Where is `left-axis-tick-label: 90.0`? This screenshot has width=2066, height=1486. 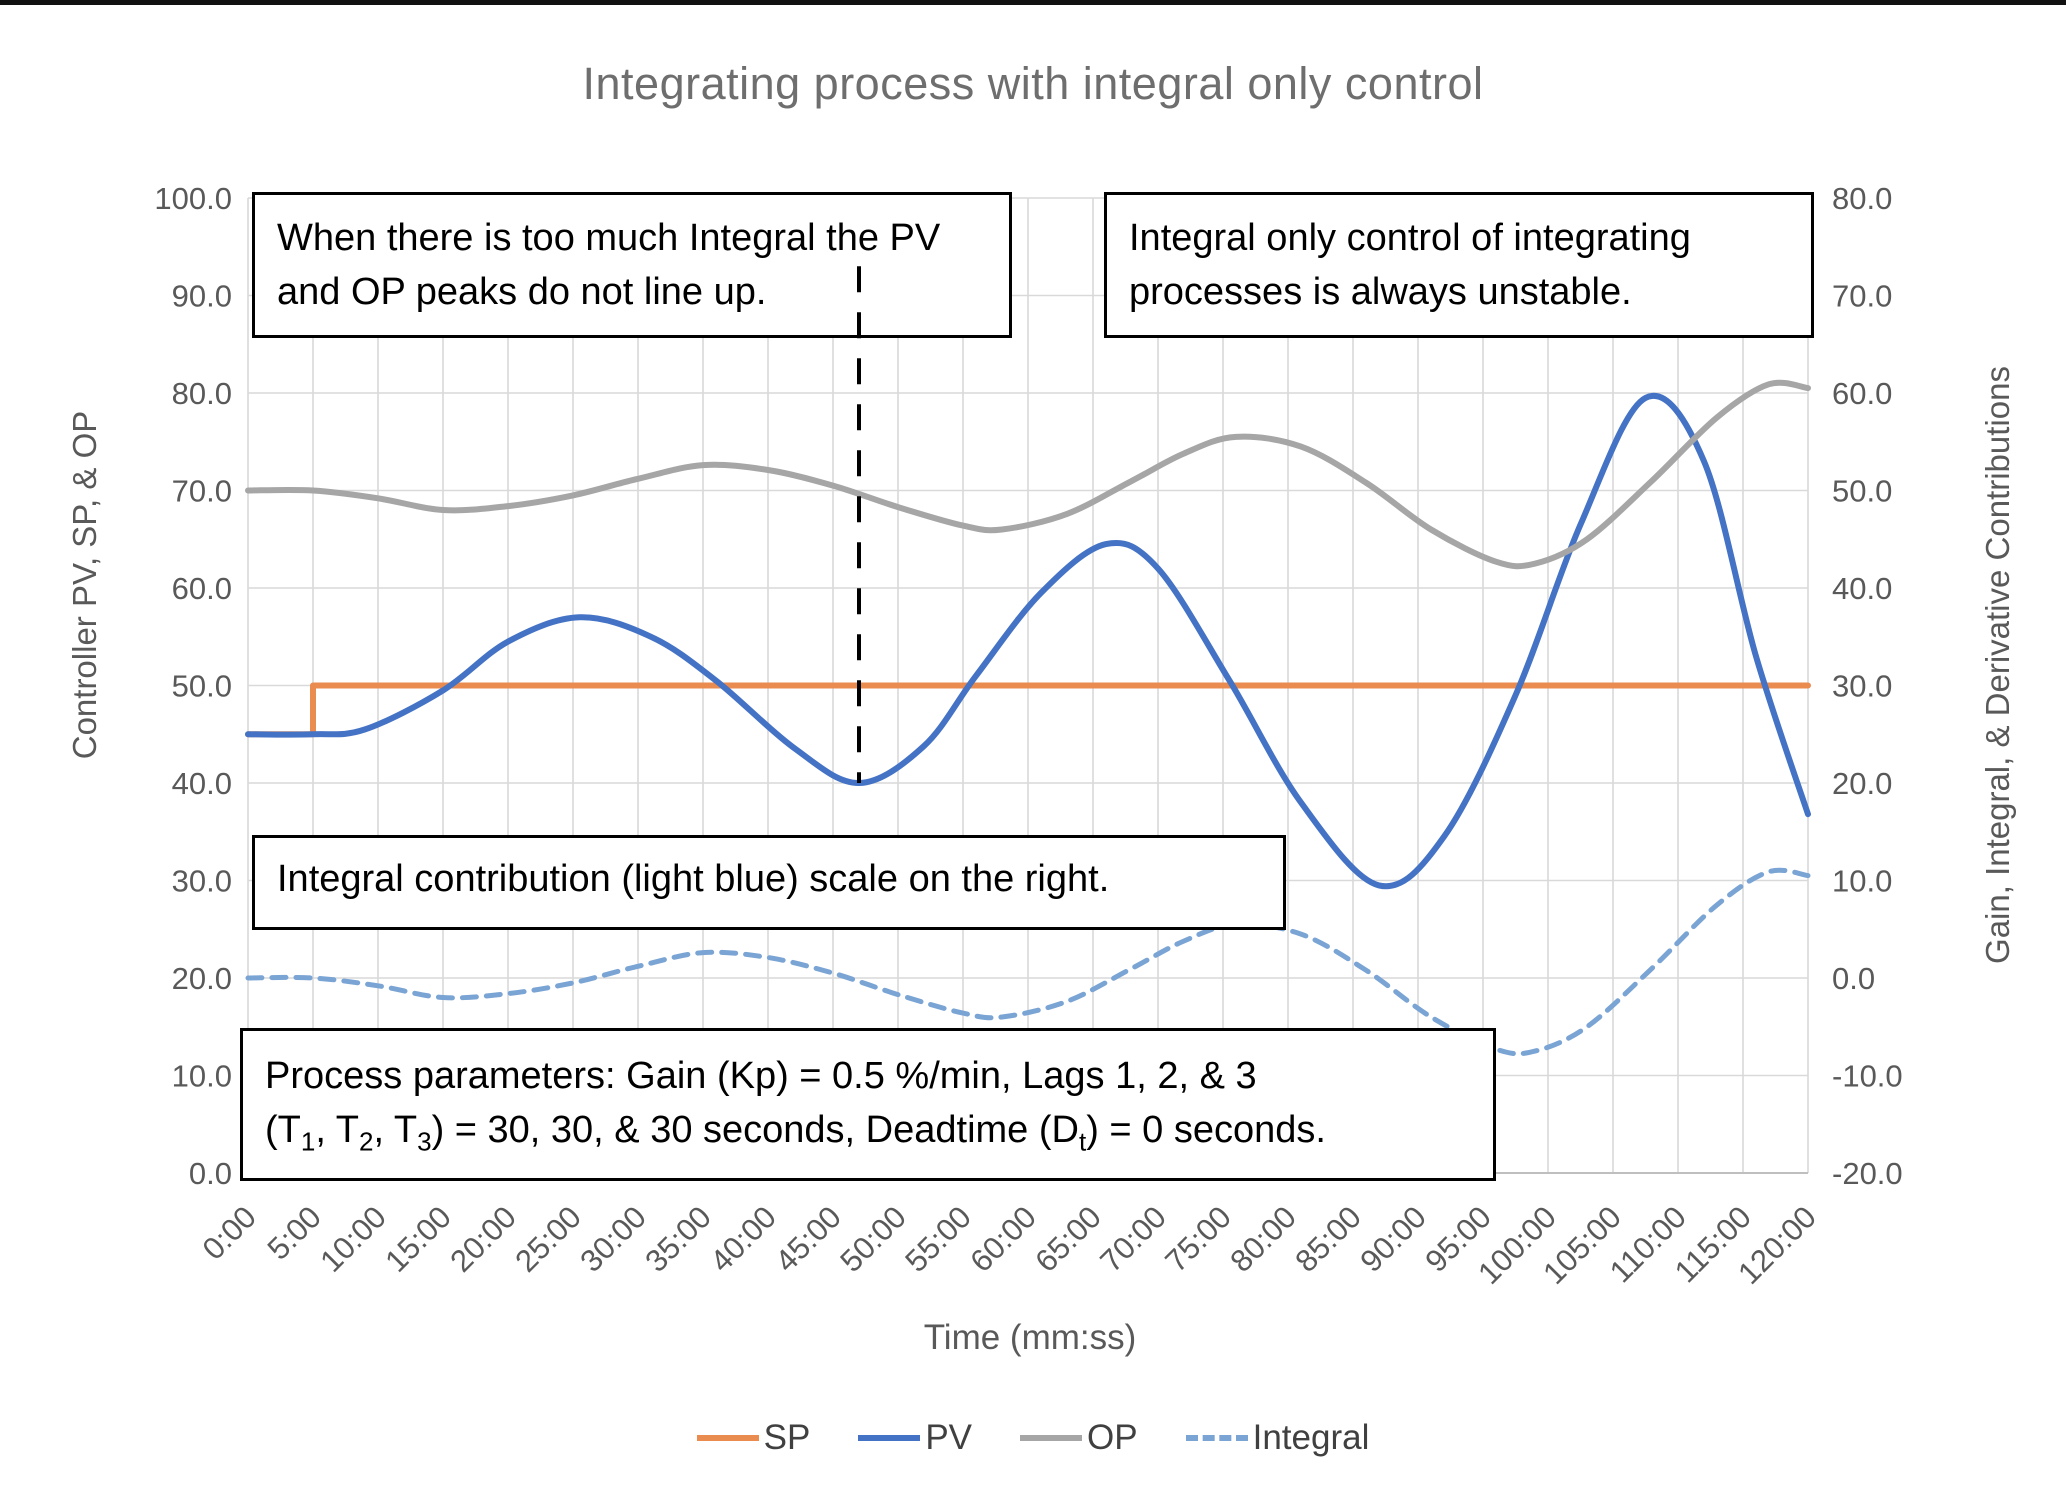
left-axis-tick-label: 90.0 is located at coordinates (202, 296).